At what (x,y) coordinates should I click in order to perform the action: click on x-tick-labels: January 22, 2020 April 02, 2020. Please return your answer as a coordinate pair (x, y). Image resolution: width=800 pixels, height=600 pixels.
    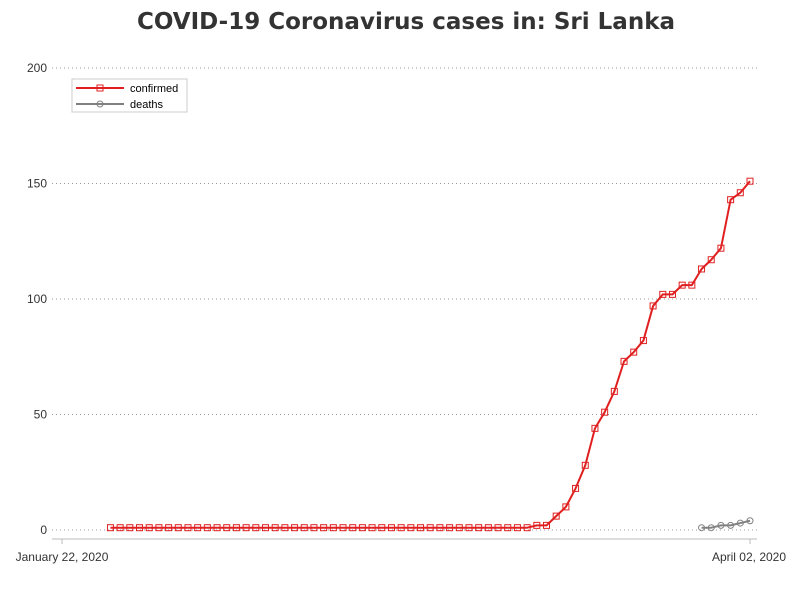
    Looking at the image, I should click on (401, 551).